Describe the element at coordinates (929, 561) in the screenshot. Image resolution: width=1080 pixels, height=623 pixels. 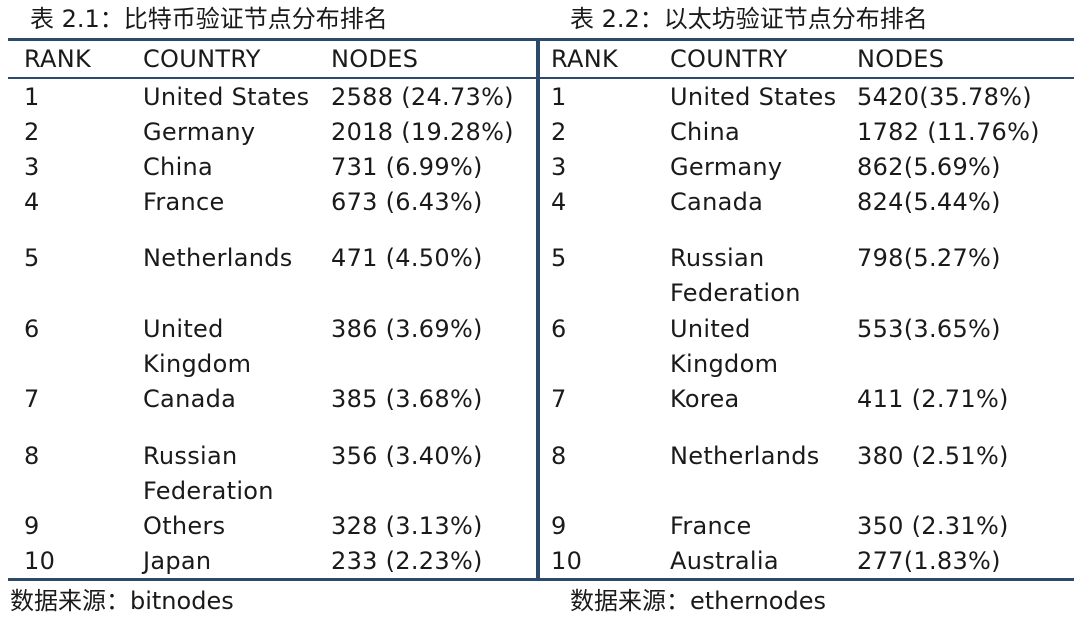
I see `ethereum-nodes-10: 277(1.83%)` at that location.